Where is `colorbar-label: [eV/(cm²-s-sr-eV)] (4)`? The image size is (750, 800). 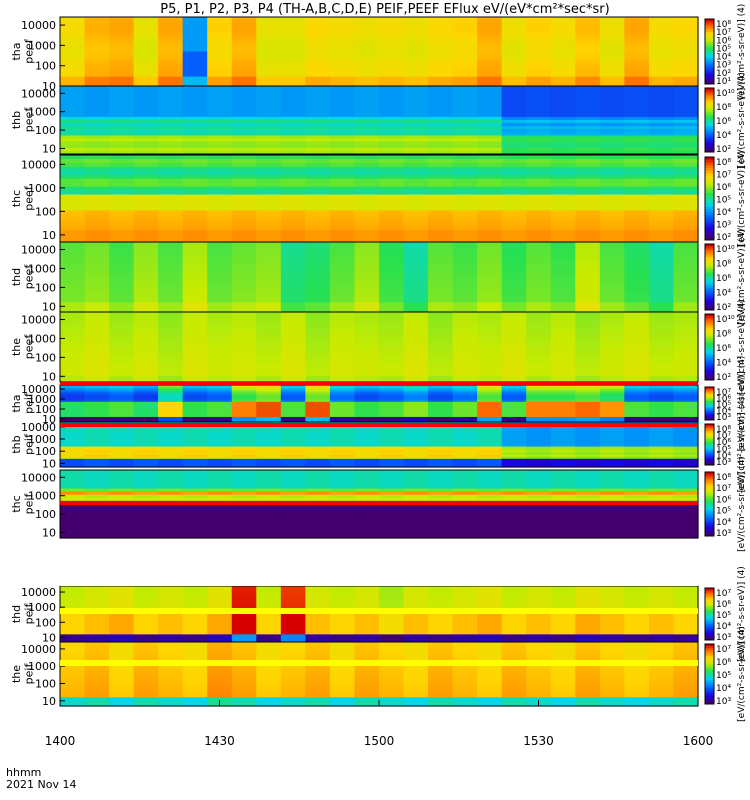 colorbar-label: [eV/(cm²-s-sr-eV)] (4) is located at coordinates (742, 52).